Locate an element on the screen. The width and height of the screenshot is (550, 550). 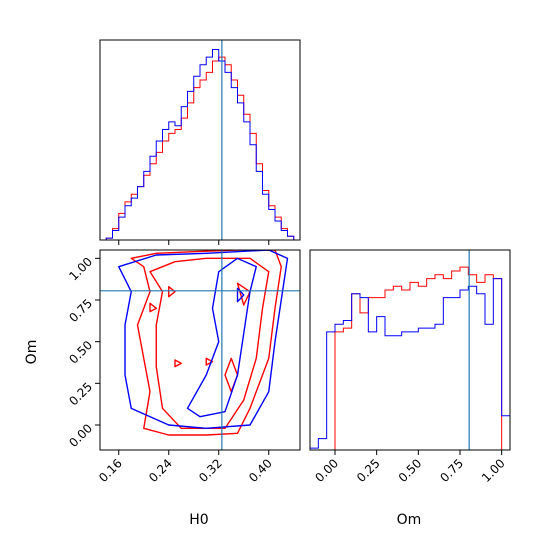
h0-hist-frame is located at coordinates (200, 140).